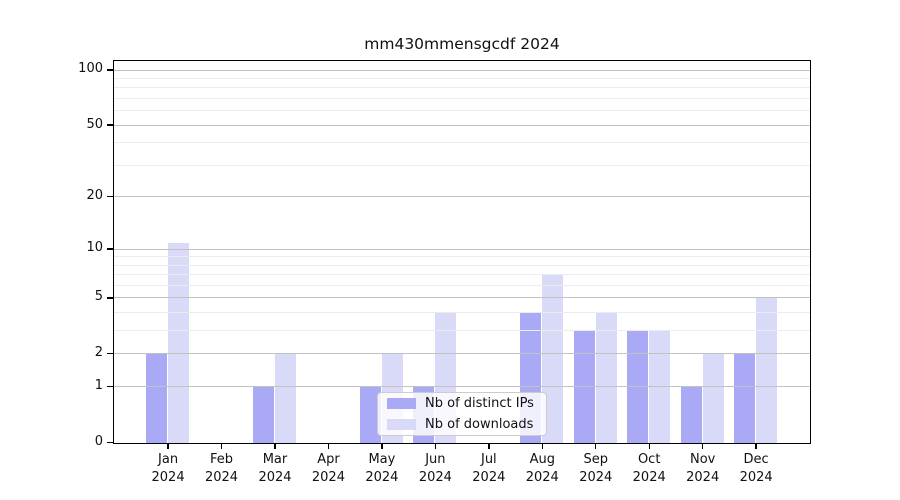  What do you see at coordinates (156, 398) in the screenshot?
I see `bar-ips-jan` at bounding box center [156, 398].